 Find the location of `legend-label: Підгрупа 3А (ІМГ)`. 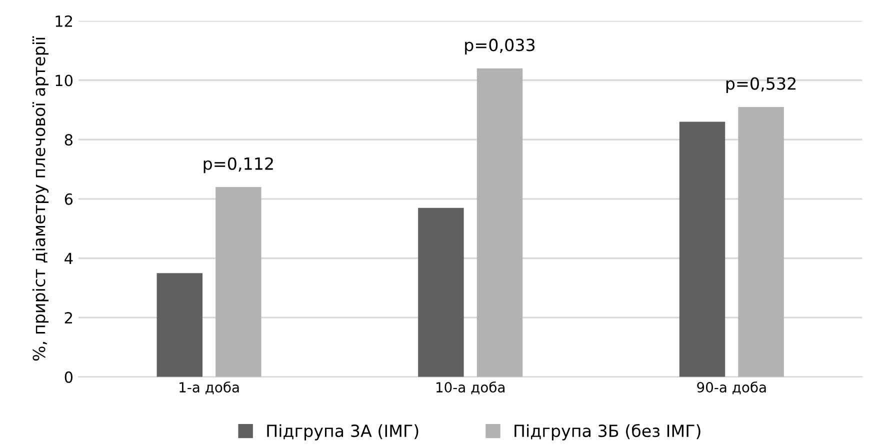

legend-label: Підгрупа 3А (ІМГ) is located at coordinates (342, 432).